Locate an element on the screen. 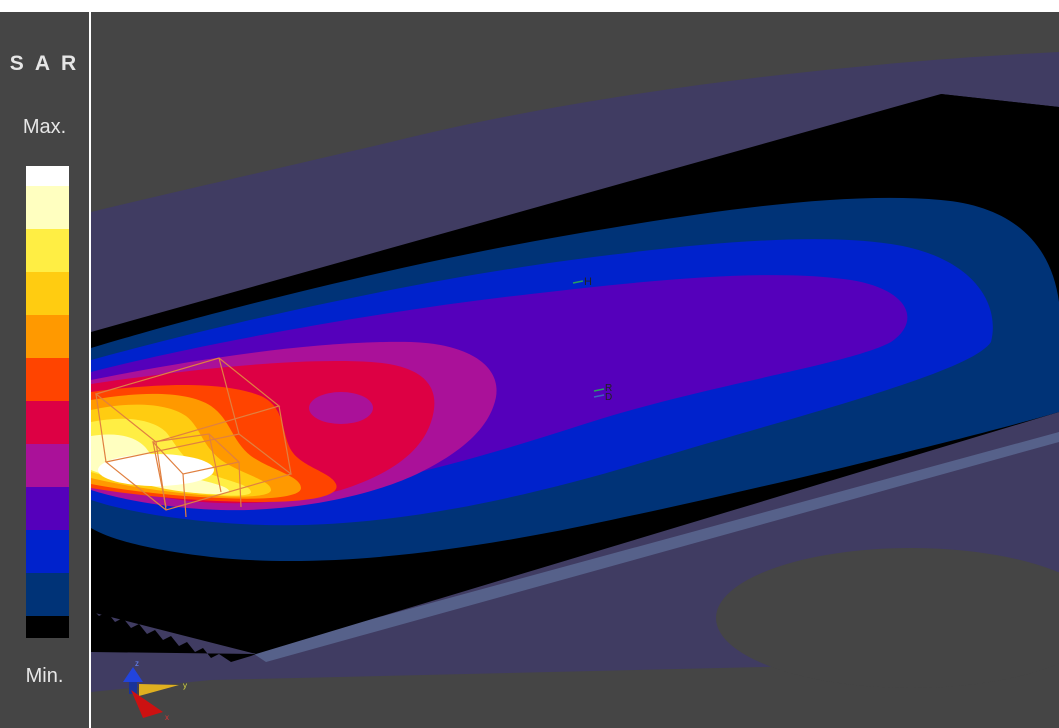 The width and height of the screenshot is (1059, 728). plate-top-teeth is located at coordinates (1000, 106).